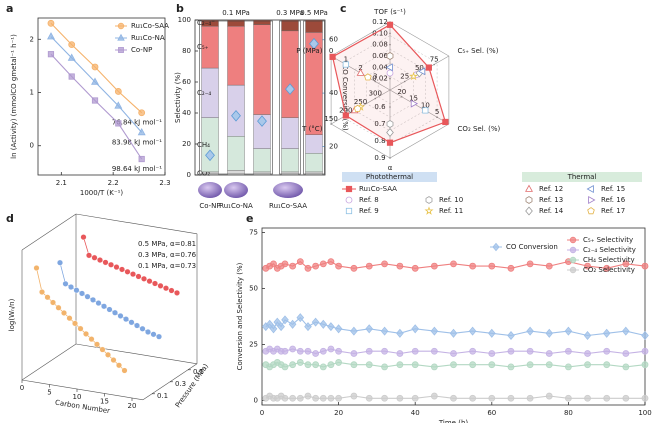  I want to click on series-label: 0.3 MPa, α=0.76, so click(167, 255).